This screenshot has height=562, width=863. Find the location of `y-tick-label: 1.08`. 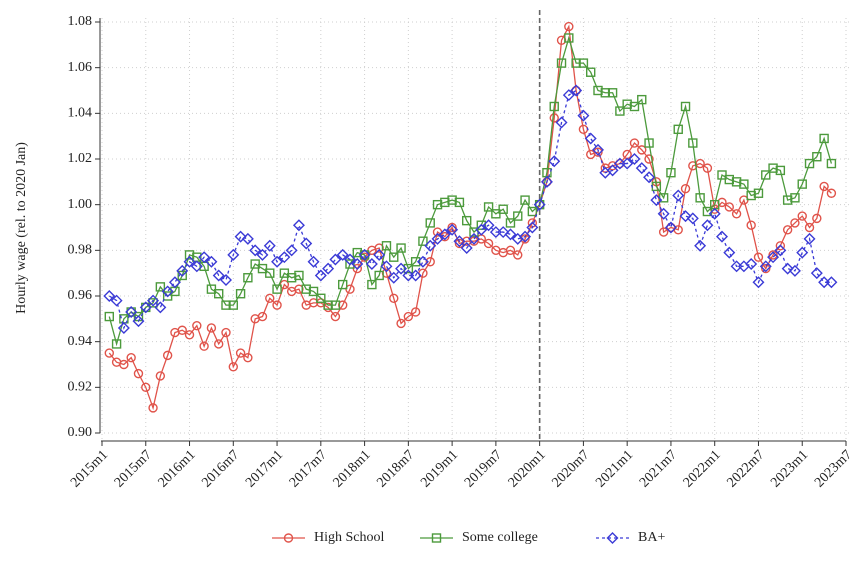

y-tick-label: 1.08 is located at coordinates (80, 21).